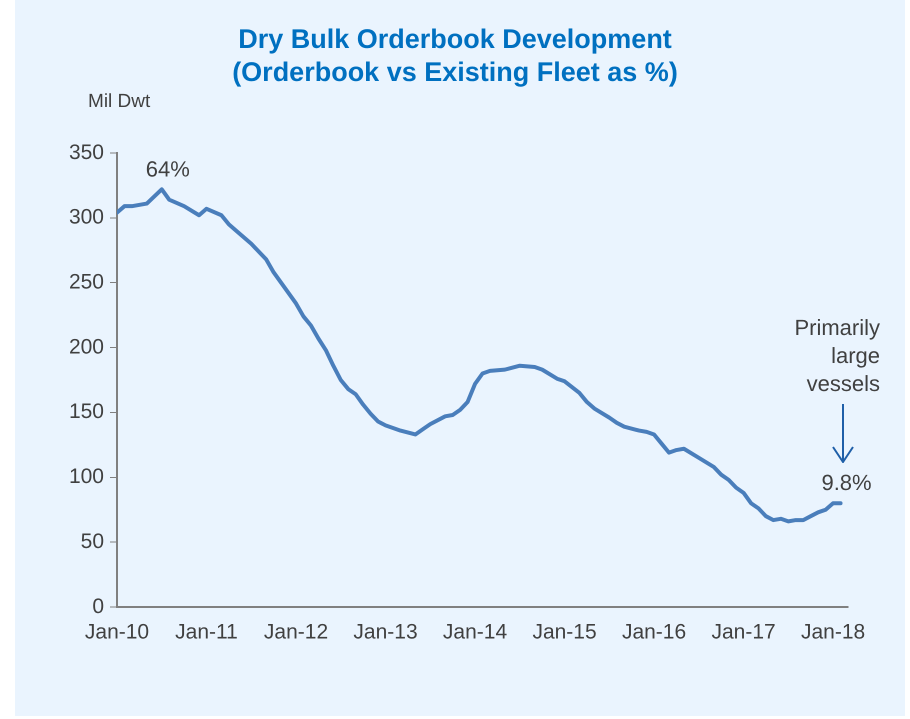 The height and width of the screenshot is (719, 910). Describe the element at coordinates (98, 606) in the screenshot. I see `y-tick-label: 0` at that location.